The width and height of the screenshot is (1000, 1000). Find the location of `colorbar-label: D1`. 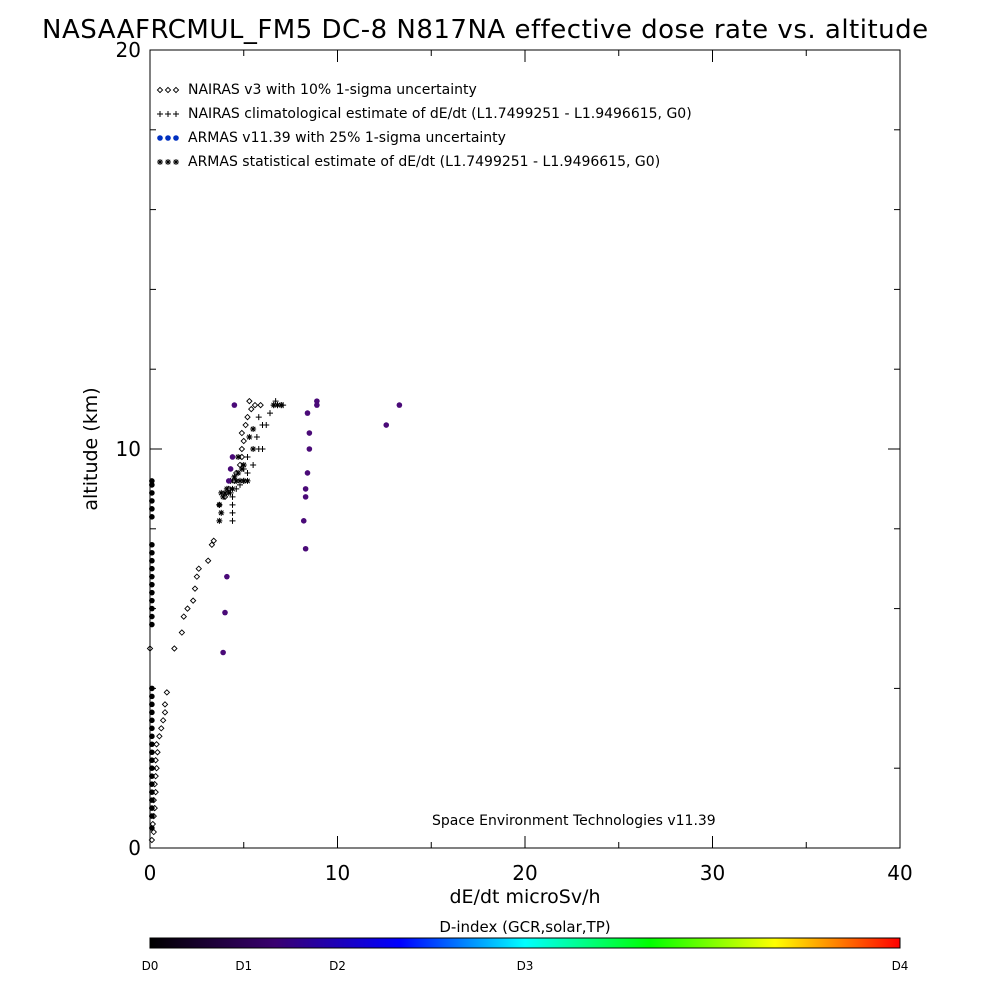

colorbar-label: D1 is located at coordinates (243, 966).